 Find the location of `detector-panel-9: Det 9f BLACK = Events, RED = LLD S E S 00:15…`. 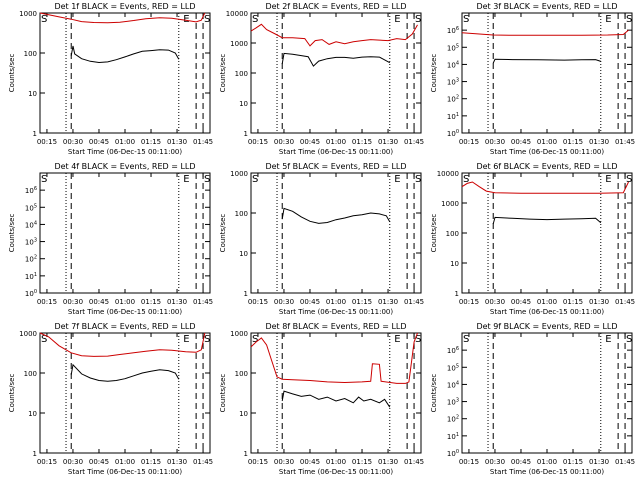

detector-panel-9: Det 9f BLACK = Events, RED = LLD S E S 00:15… is located at coordinates (532, 399).